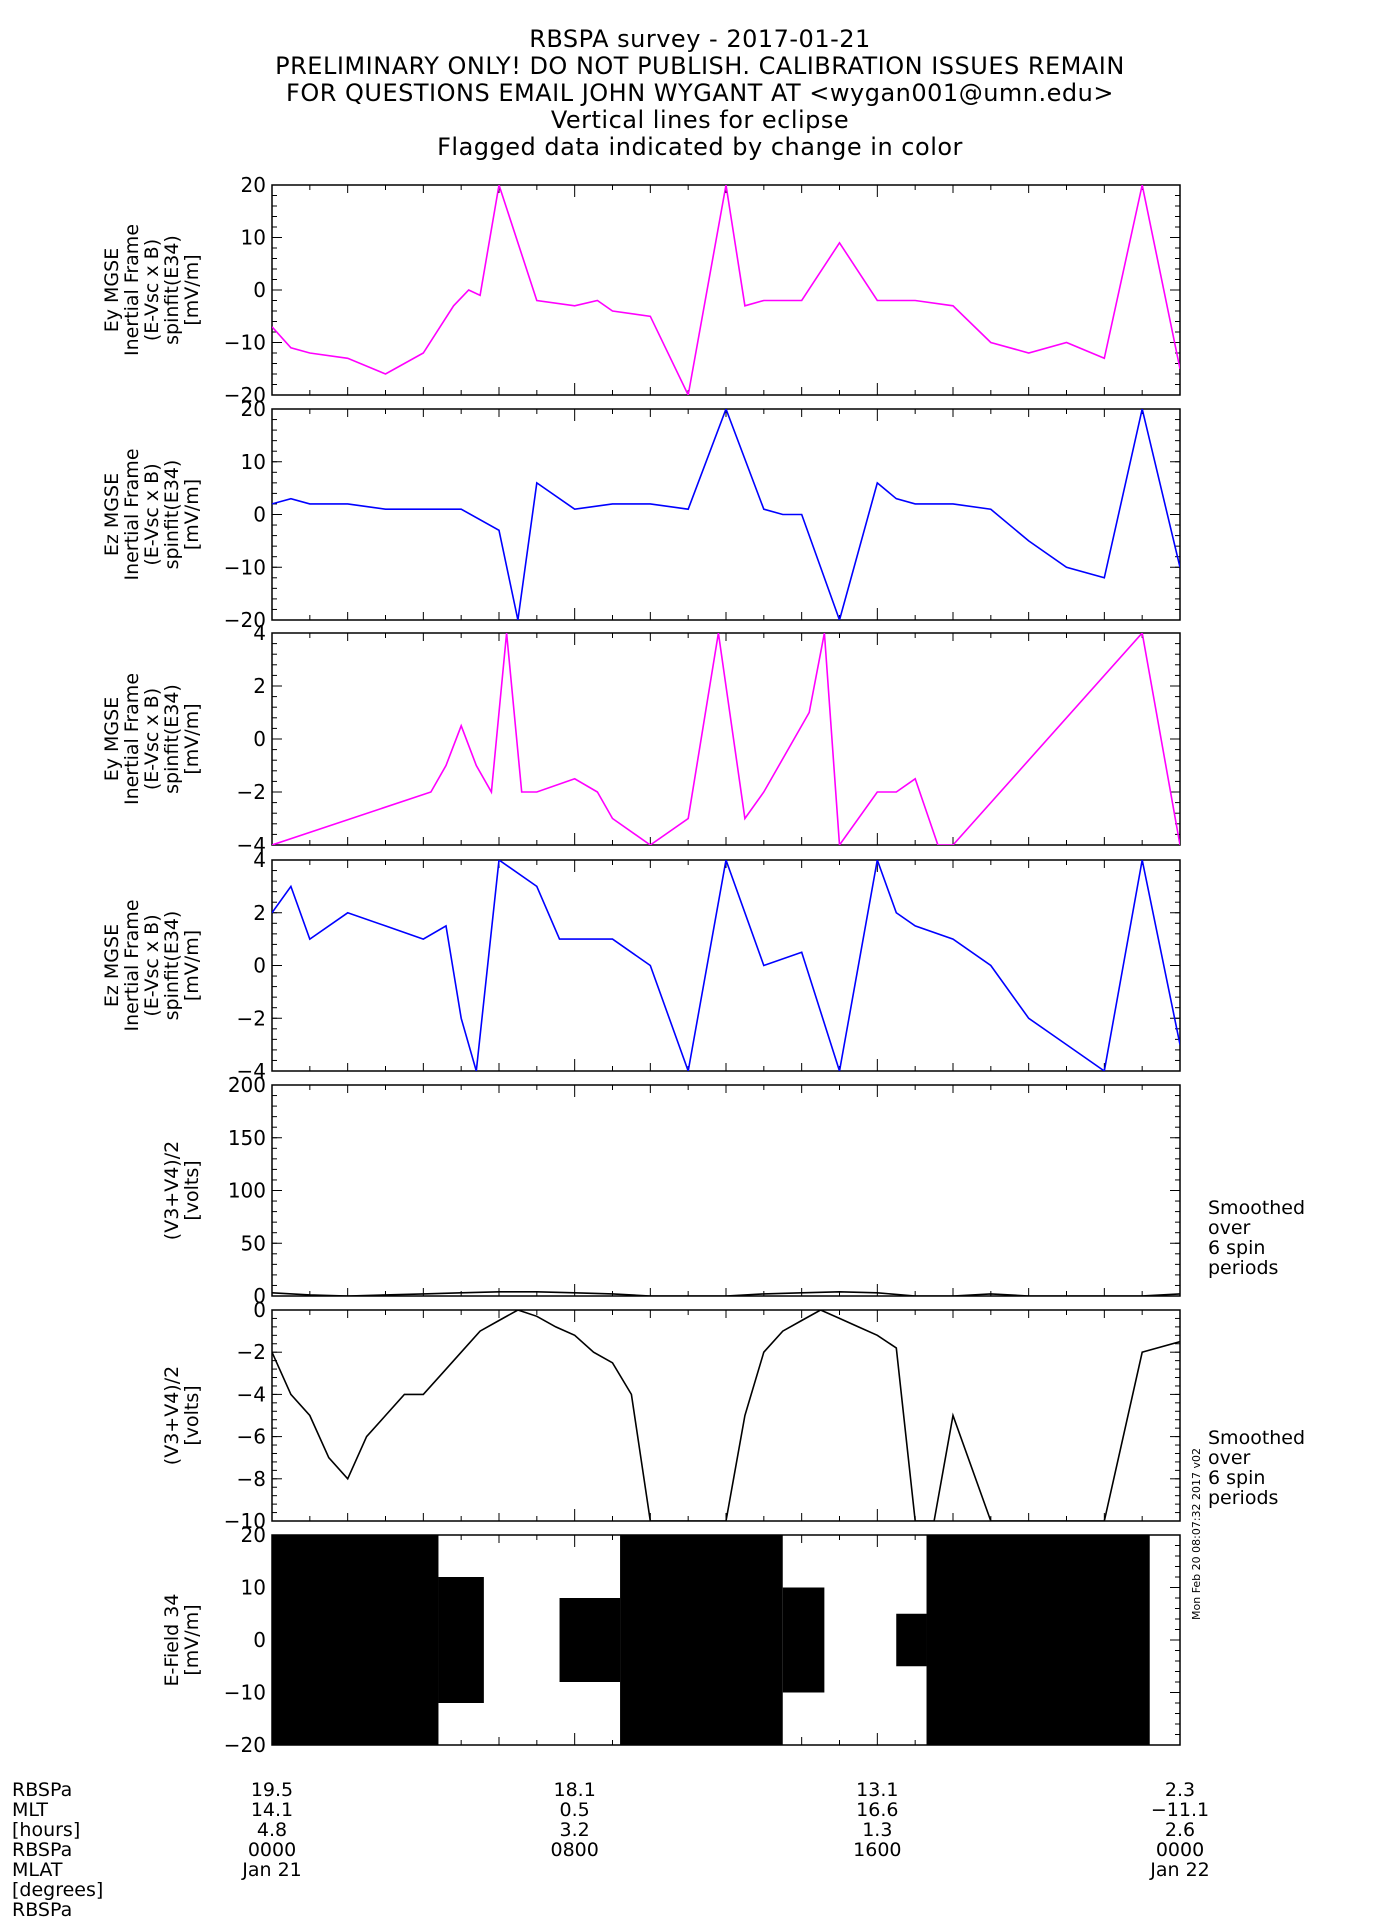 The image size is (1400, 1921). What do you see at coordinates (574, 1850) in the screenshot?
I see `footer-value: 0800` at bounding box center [574, 1850].